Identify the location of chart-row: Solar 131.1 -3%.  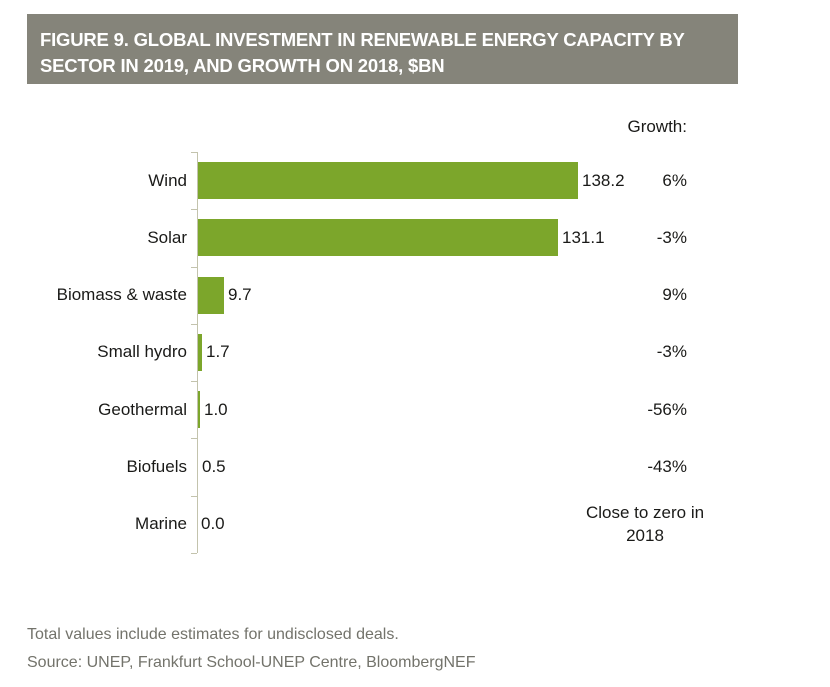
(415, 237).